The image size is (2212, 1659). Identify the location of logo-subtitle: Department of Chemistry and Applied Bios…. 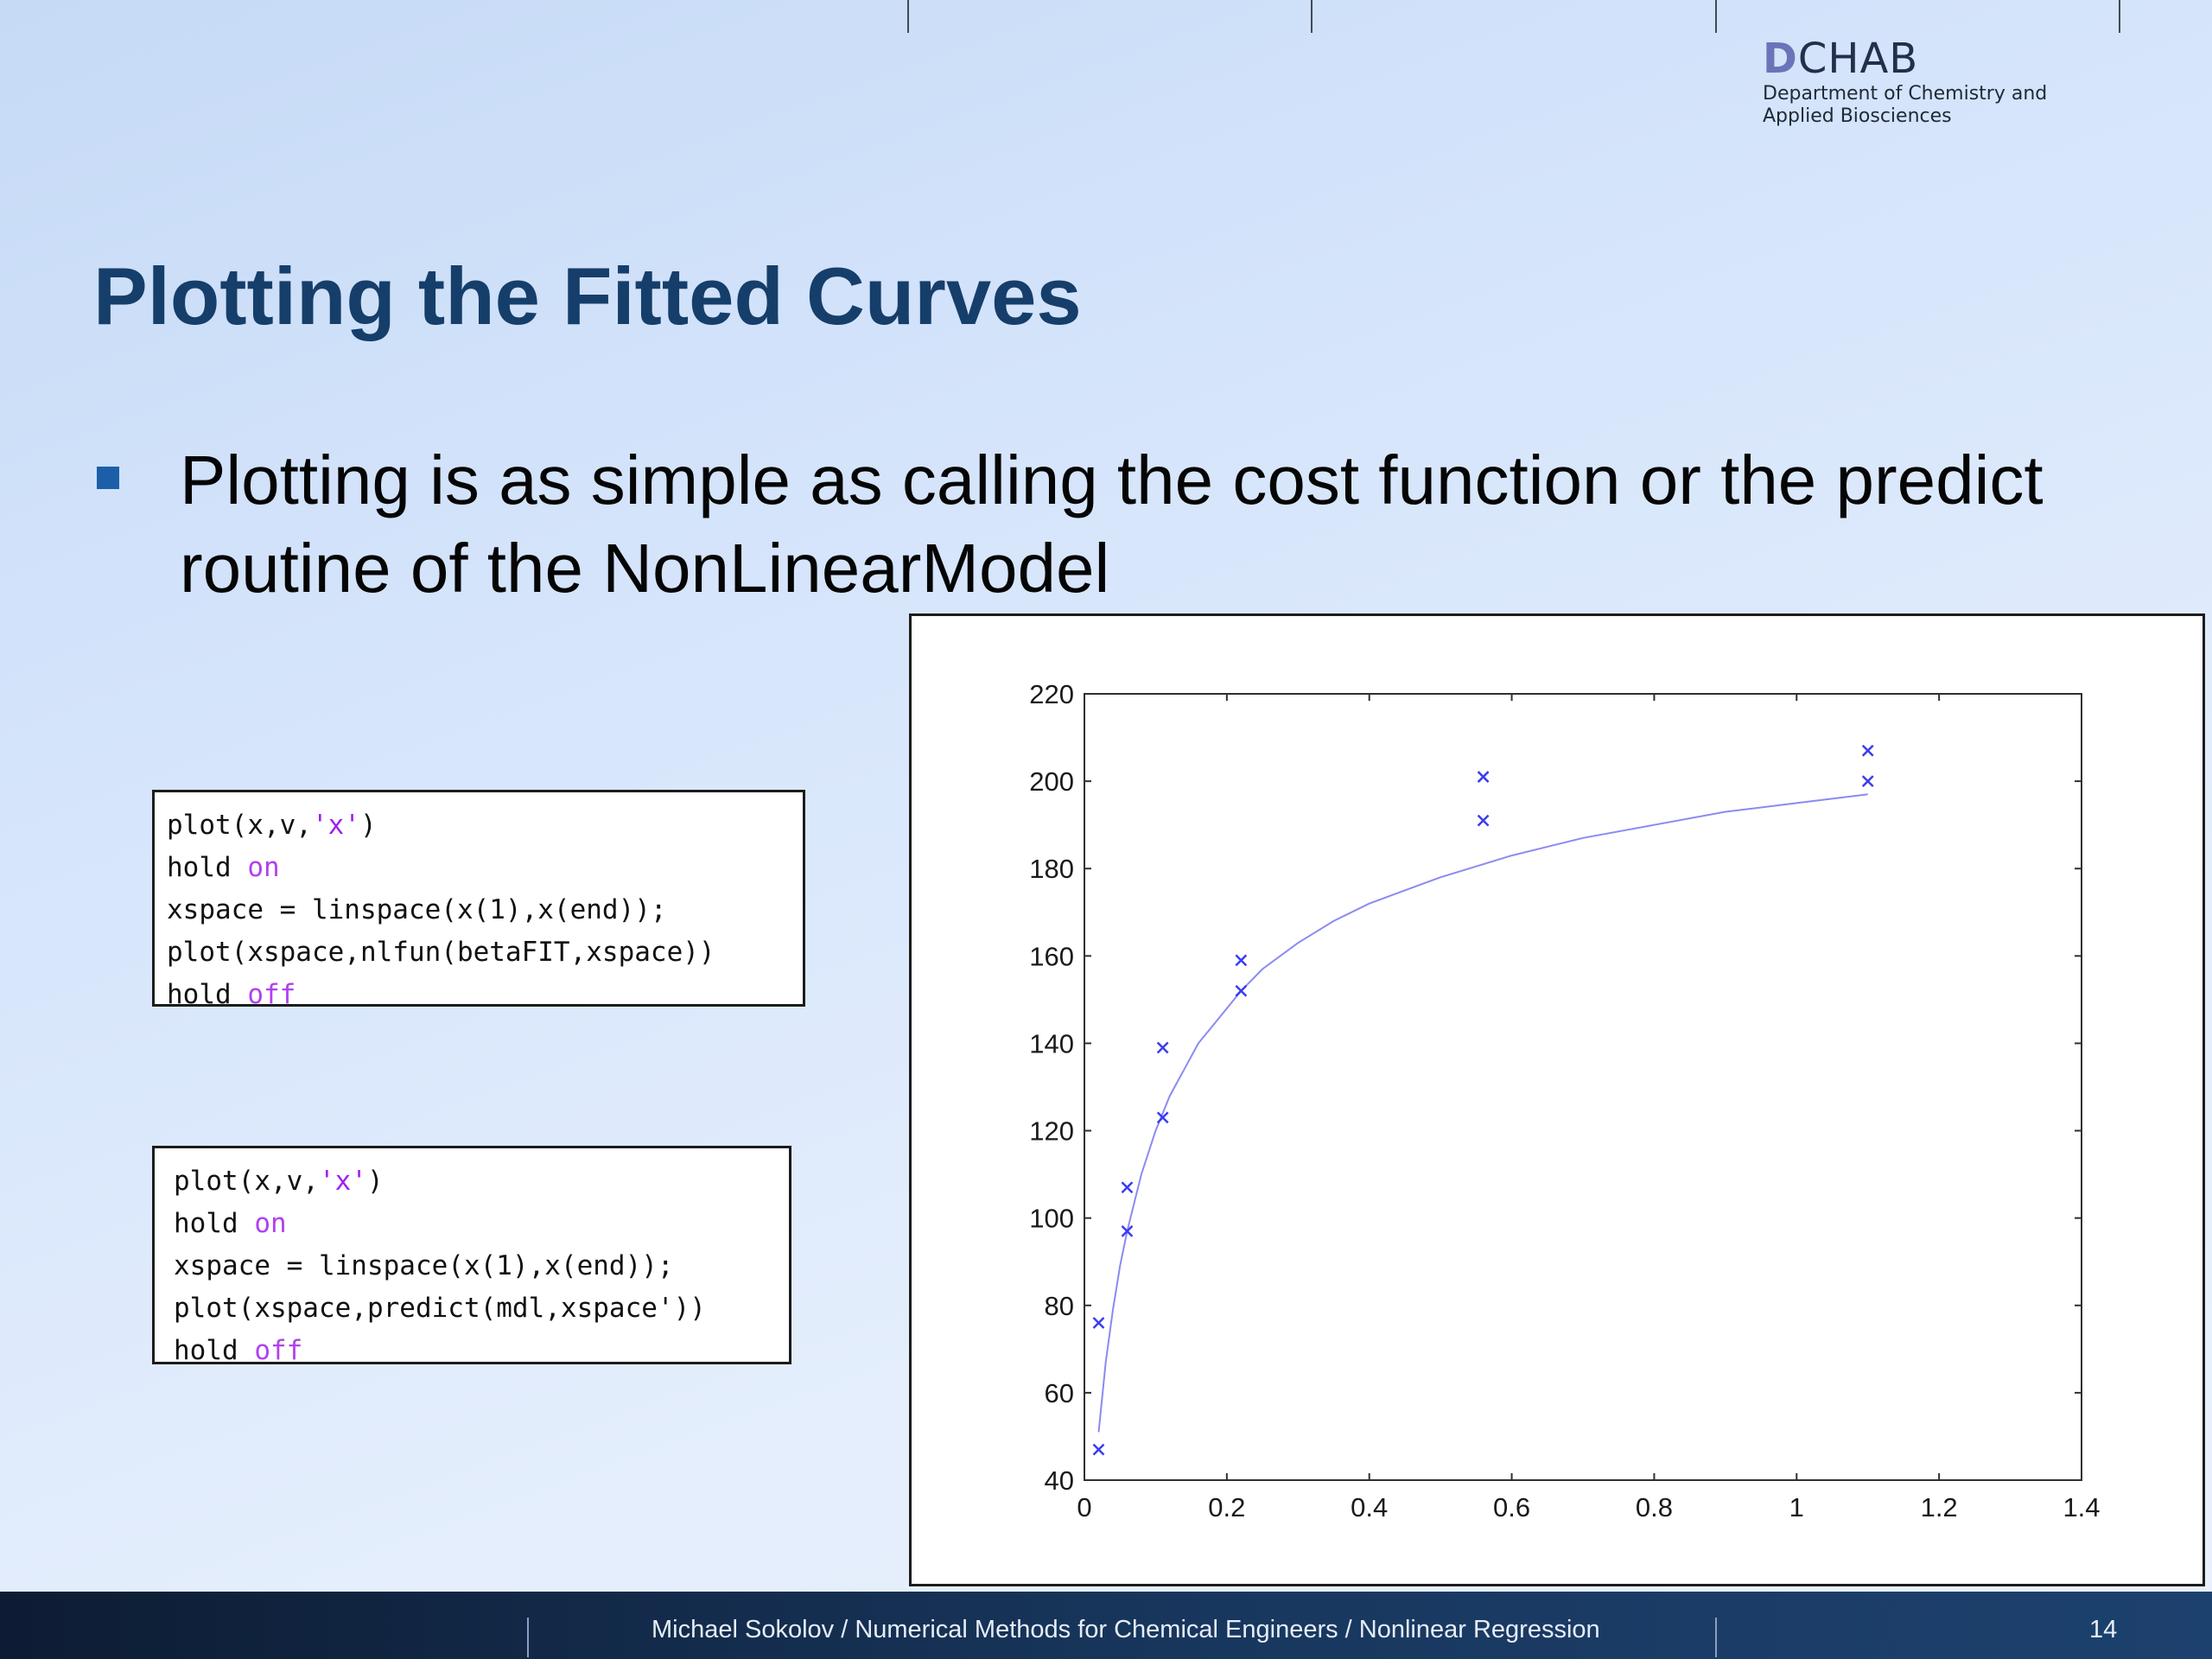
(1927, 105).